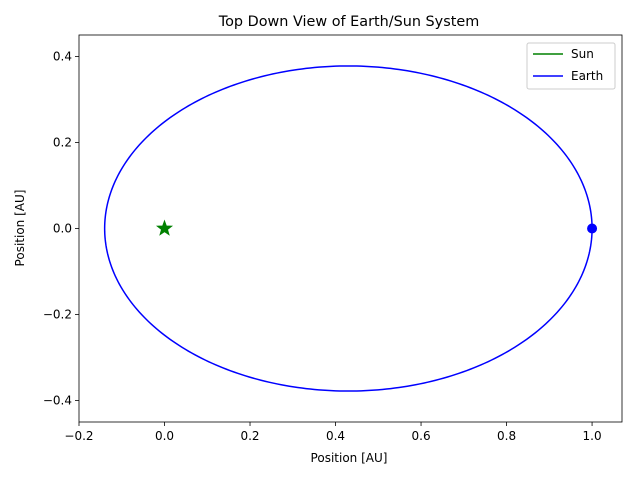 The image size is (640, 480). Describe the element at coordinates (57, 401) in the screenshot. I see `y-tick-label: −0.4` at that location.